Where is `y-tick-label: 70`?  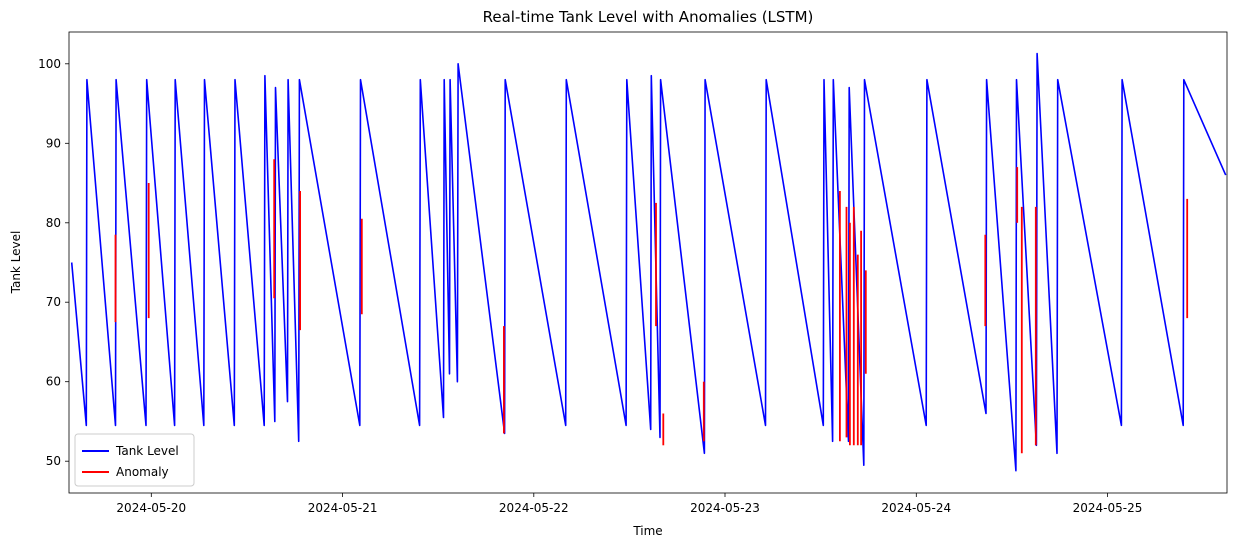 y-tick-label: 70 is located at coordinates (53, 302).